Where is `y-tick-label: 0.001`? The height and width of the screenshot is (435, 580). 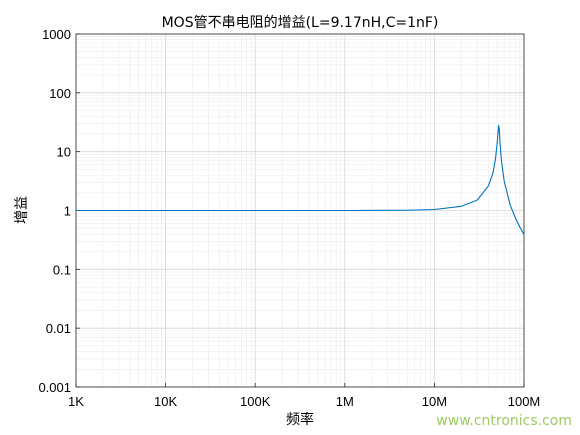
y-tick-label: 0.001 is located at coordinates (54, 387).